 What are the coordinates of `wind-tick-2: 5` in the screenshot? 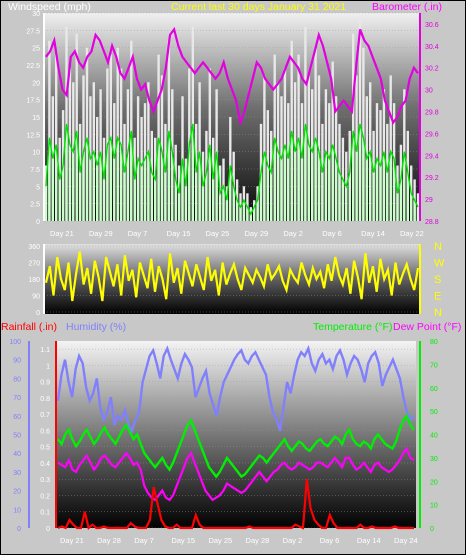 It's located at (38, 187).